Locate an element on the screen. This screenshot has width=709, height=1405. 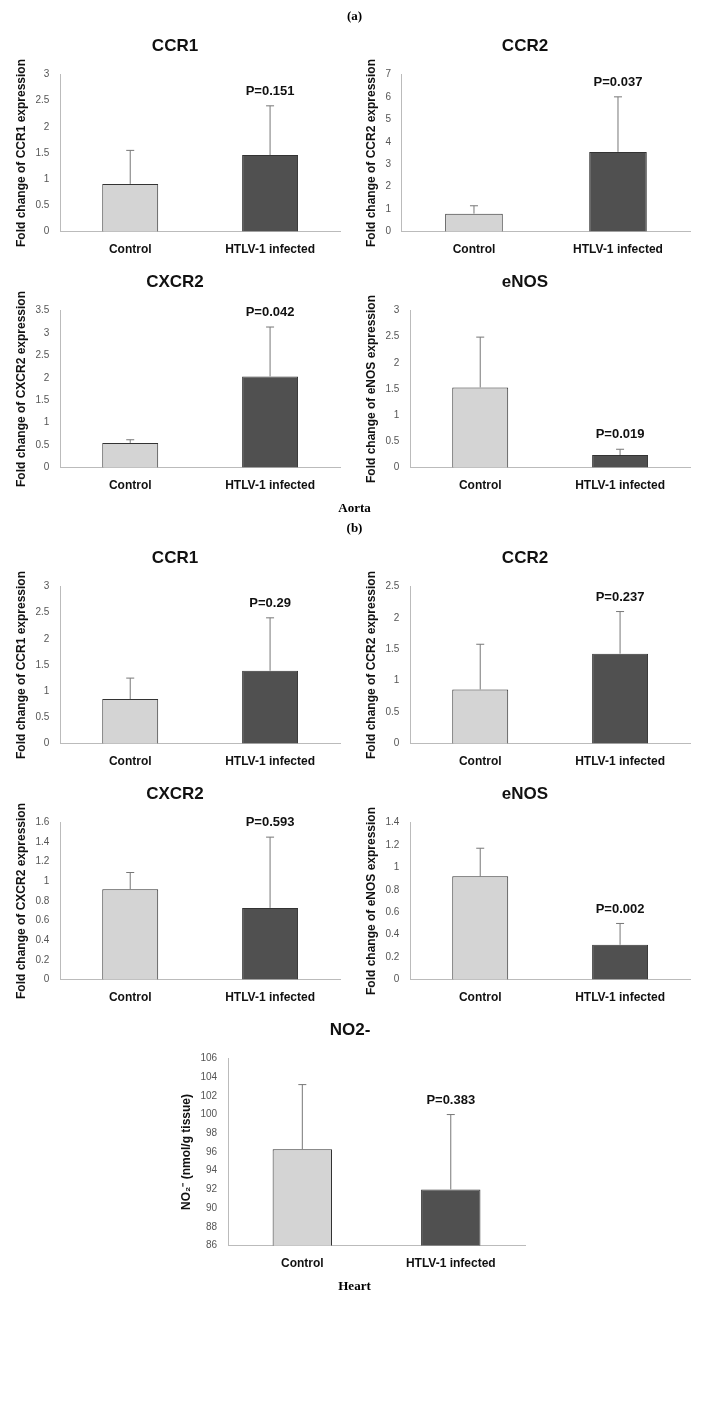
text: Heart is located at coordinates (354, 1286).